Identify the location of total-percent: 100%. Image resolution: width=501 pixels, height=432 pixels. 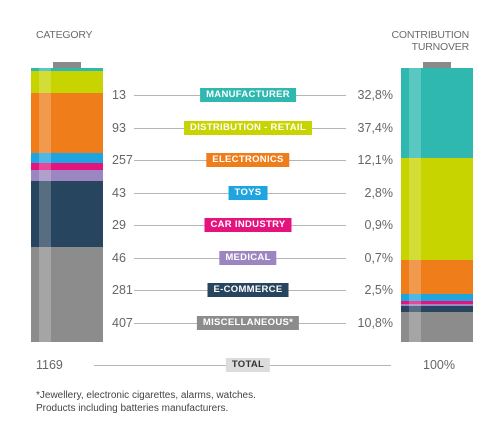
(439, 365).